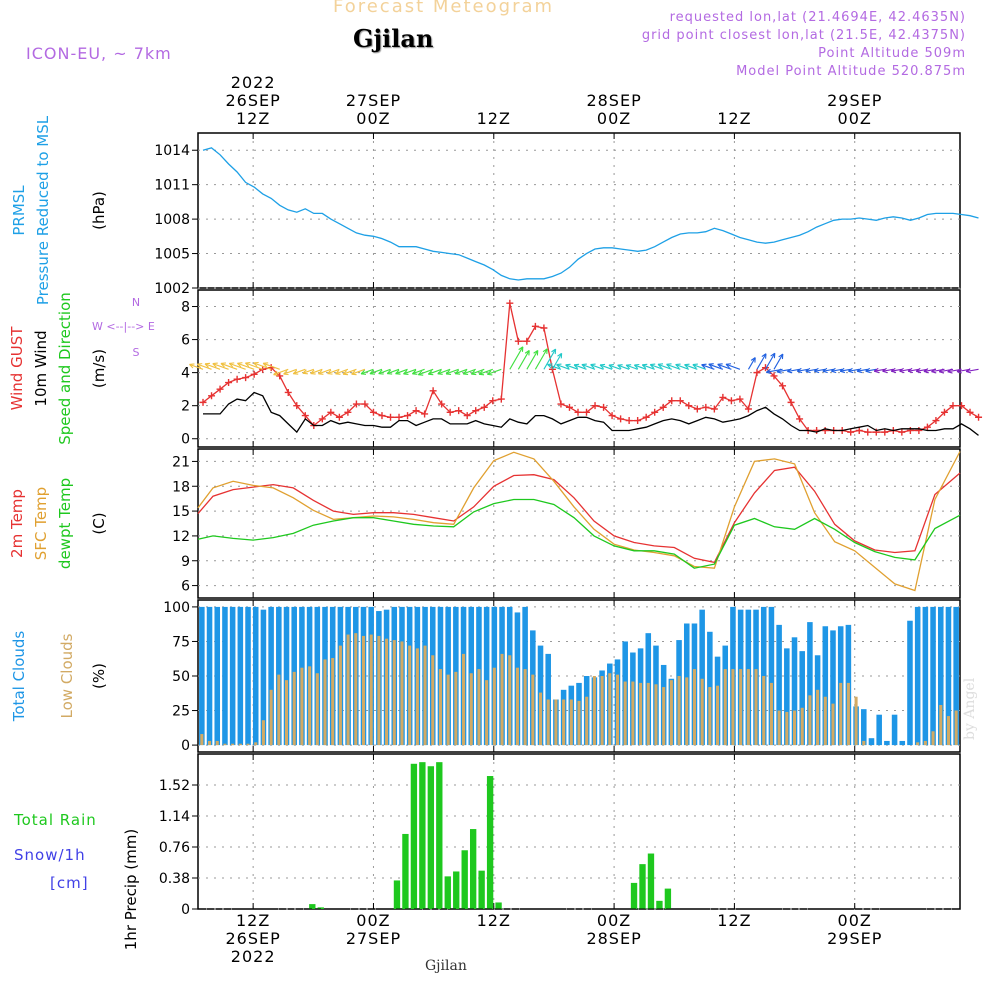 The width and height of the screenshot is (1000, 1000). What do you see at coordinates (41, 523) in the screenshot?
I see `panel-label-temperature-1: SFC Temp` at bounding box center [41, 523].